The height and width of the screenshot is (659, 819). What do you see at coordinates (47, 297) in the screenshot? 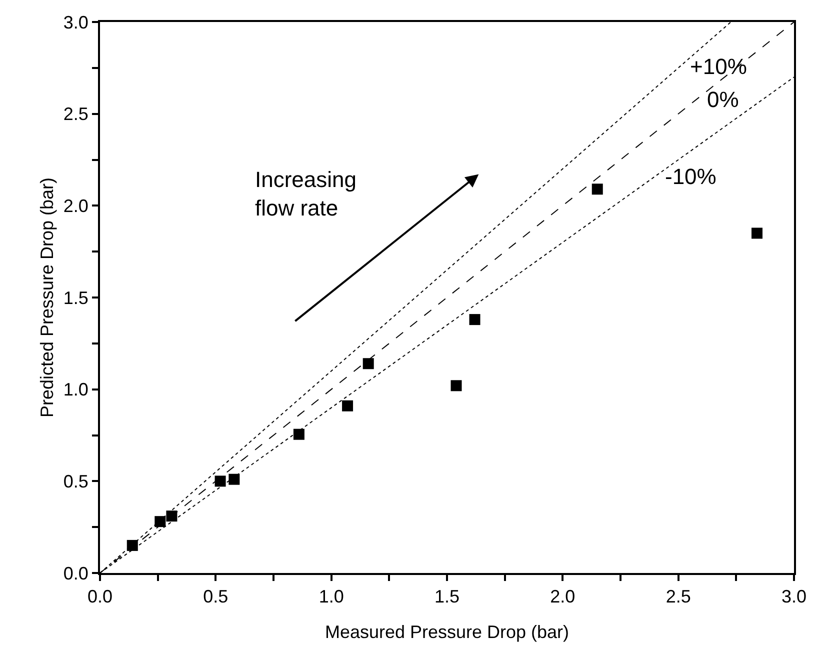
I see `y-axis-title: Predicted Pressure Drop (bar)` at bounding box center [47, 297].